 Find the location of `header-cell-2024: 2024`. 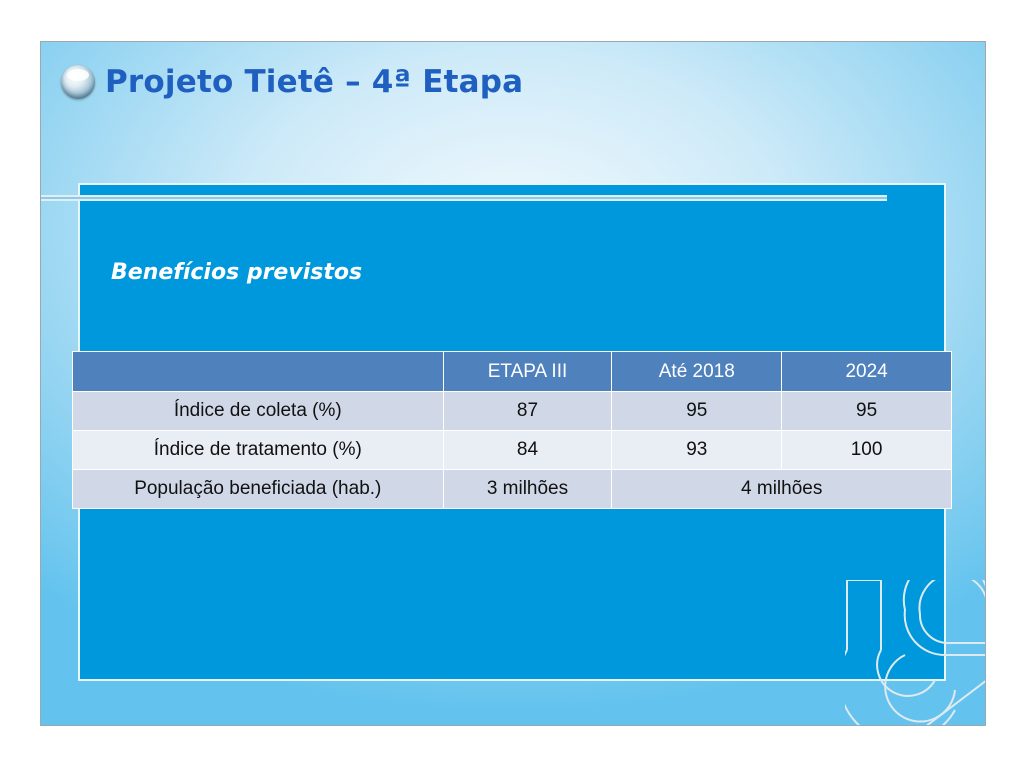

header-cell-2024: 2024 is located at coordinates (866, 371).